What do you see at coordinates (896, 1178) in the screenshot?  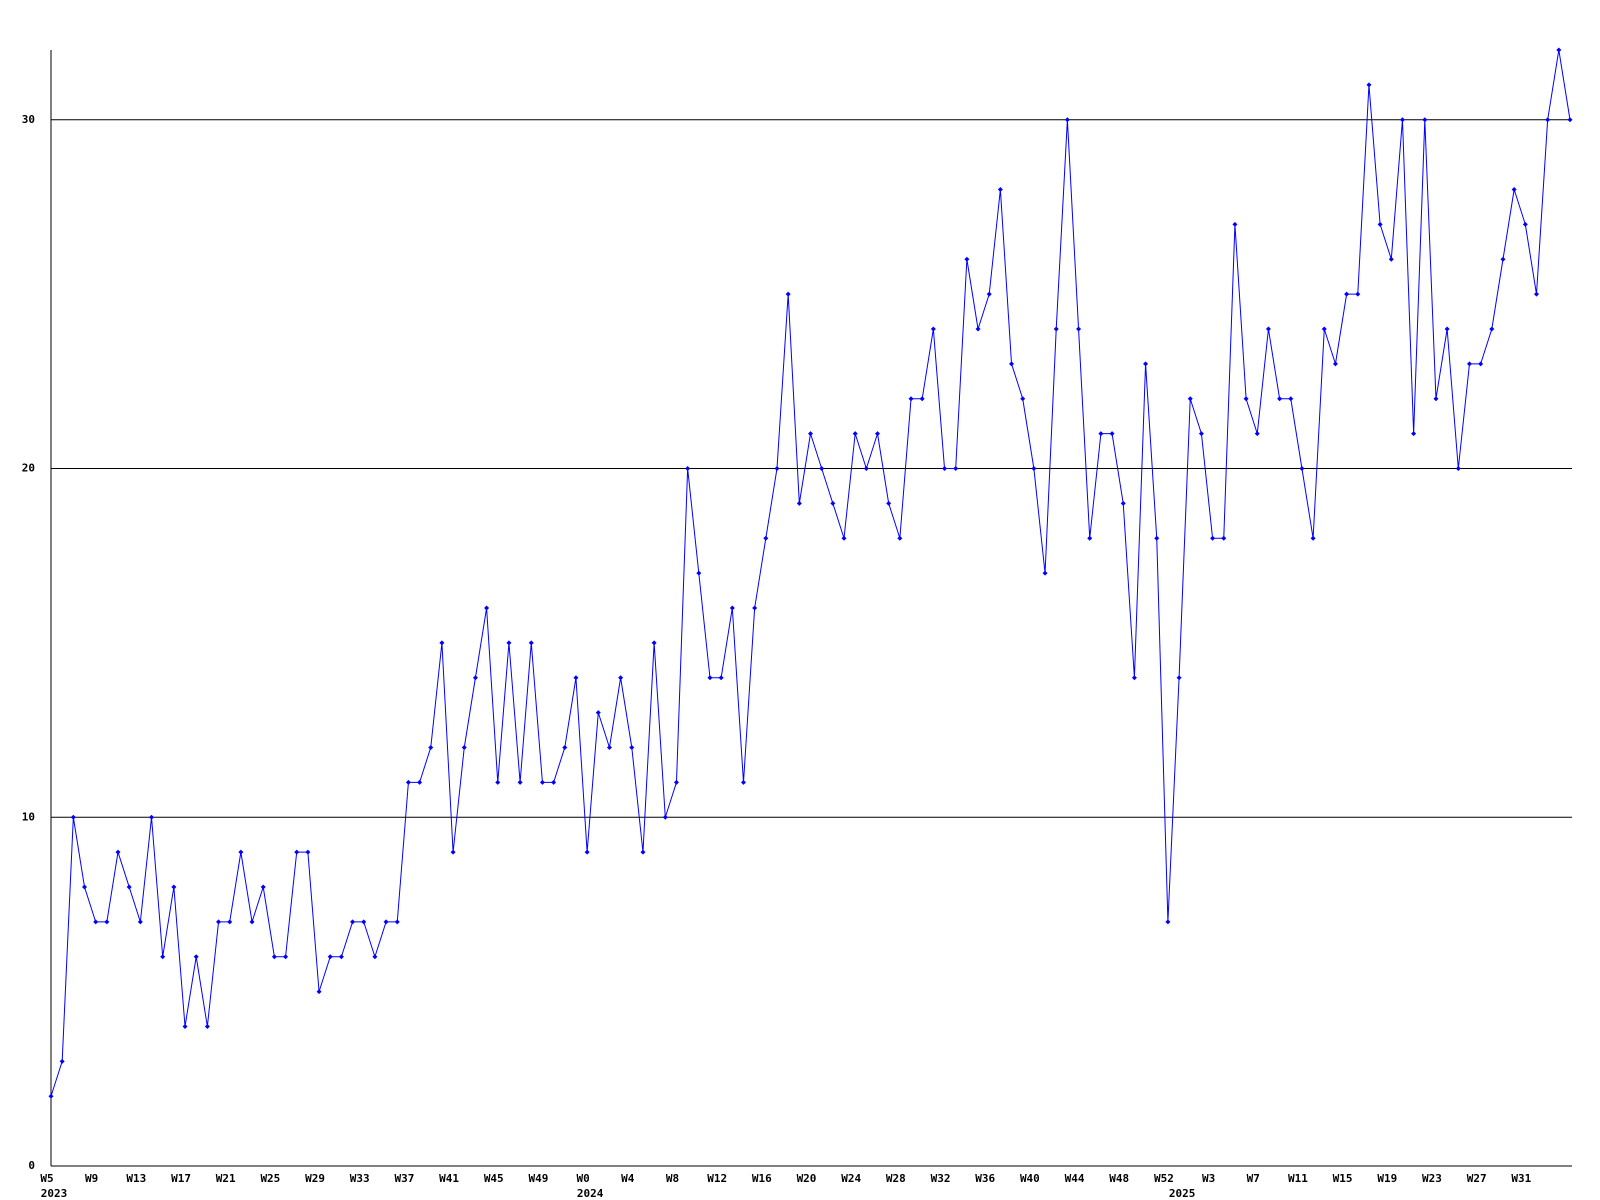 I see `x-tick-label: W28` at bounding box center [896, 1178].